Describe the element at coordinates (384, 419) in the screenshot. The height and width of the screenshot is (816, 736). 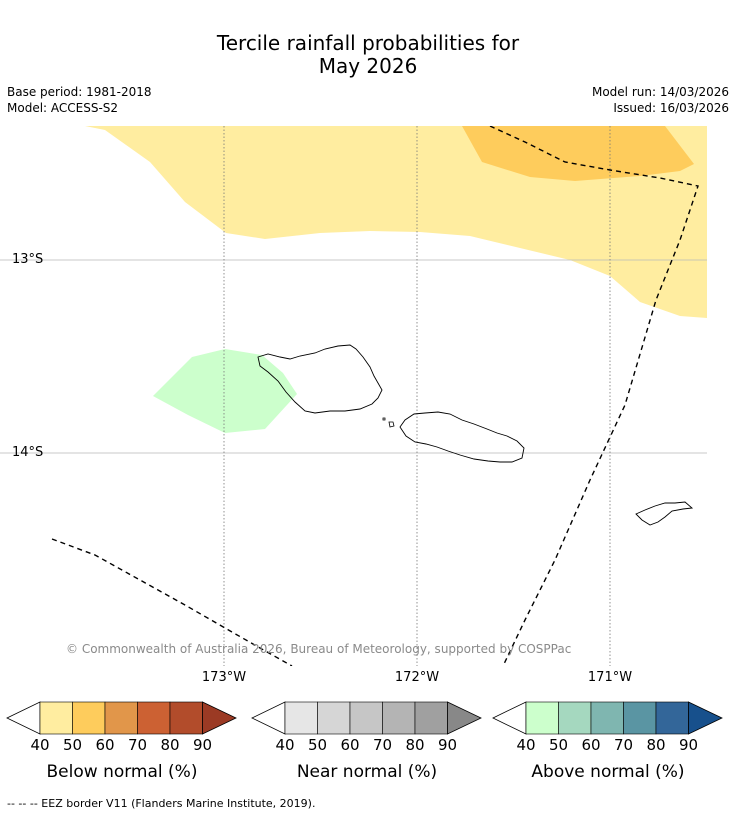
I see `apolima-islet` at that location.